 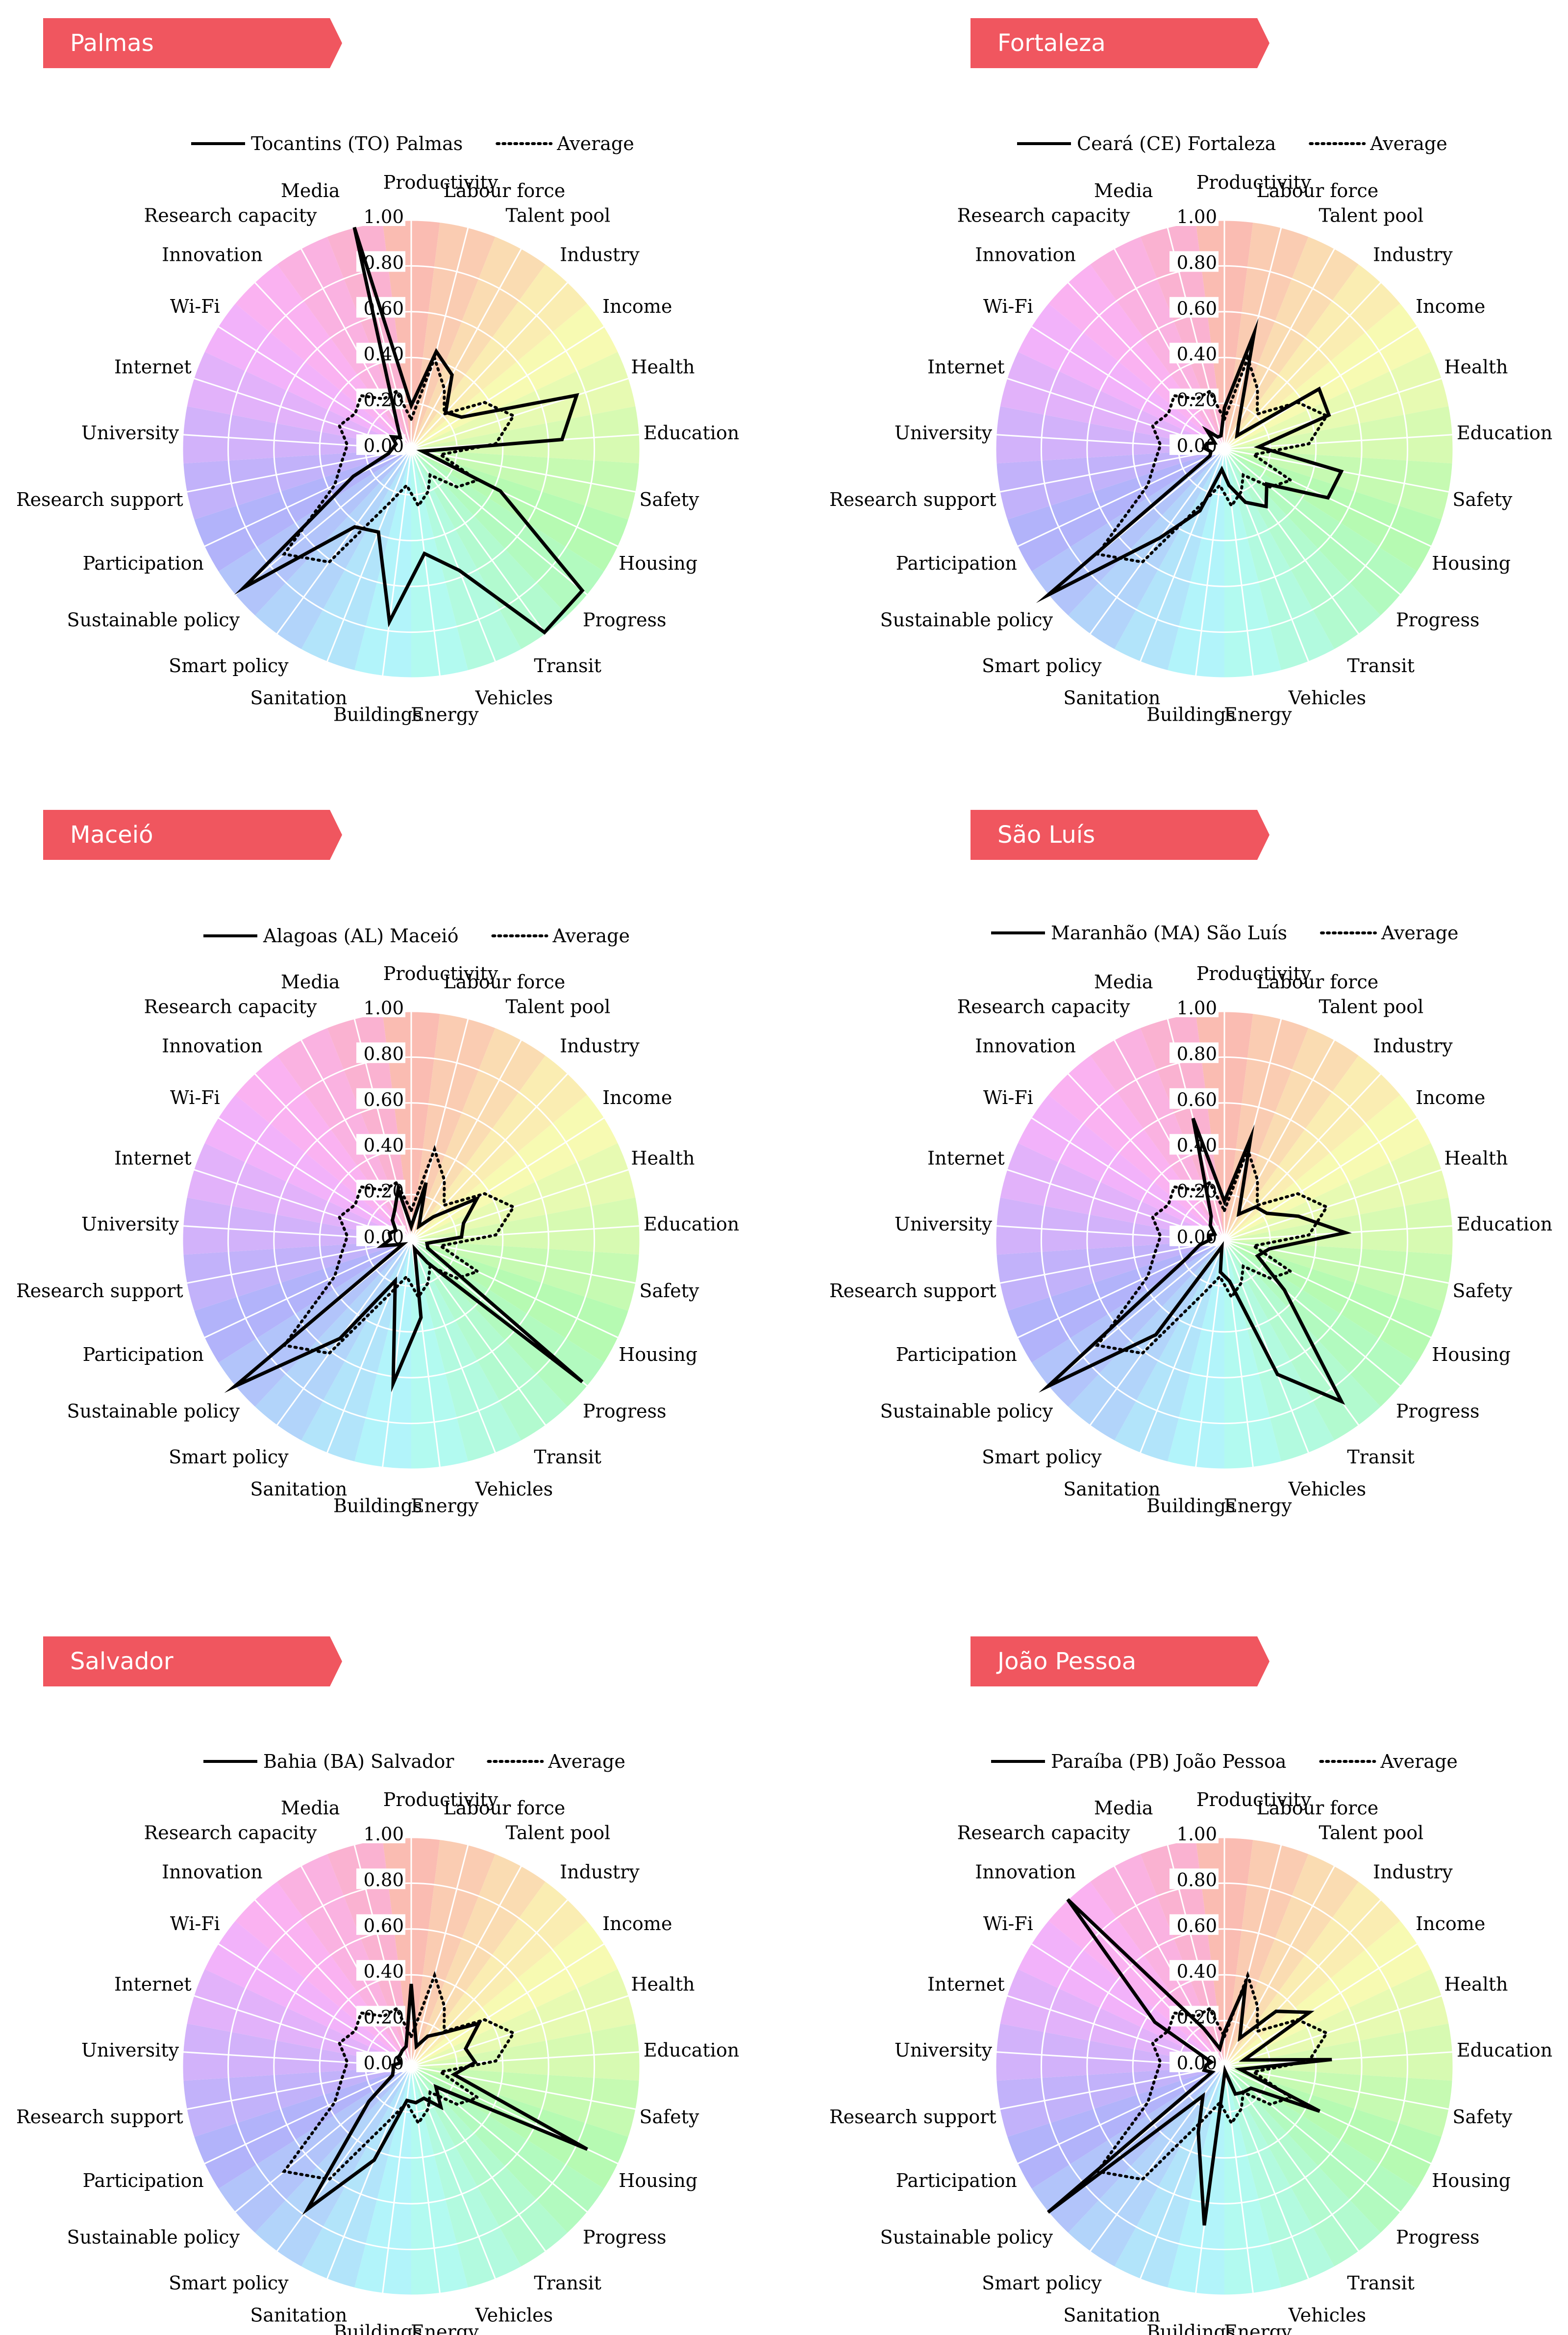 I want to click on axis-label: Productivity, so click(x=1254, y=1799).